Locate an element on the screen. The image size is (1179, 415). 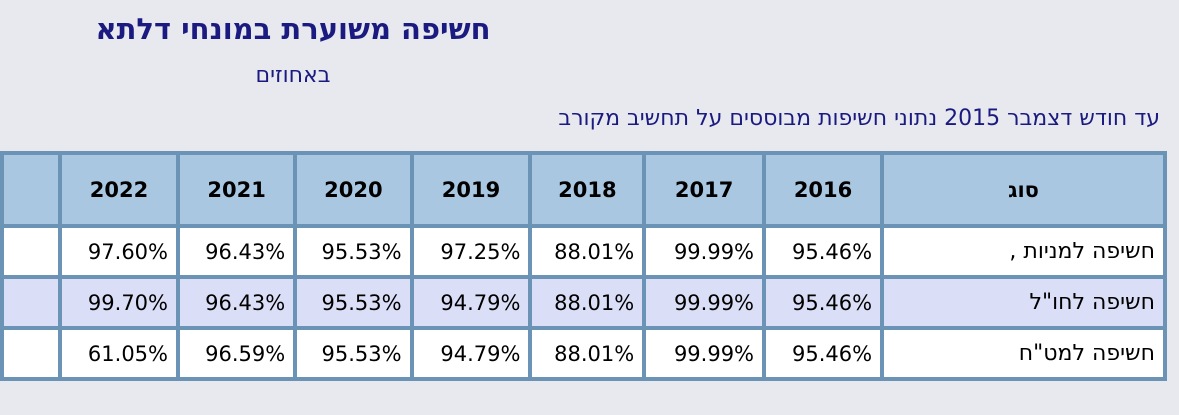
row-type-label: חשיפה לחו"ל is located at coordinates (1023, 302).